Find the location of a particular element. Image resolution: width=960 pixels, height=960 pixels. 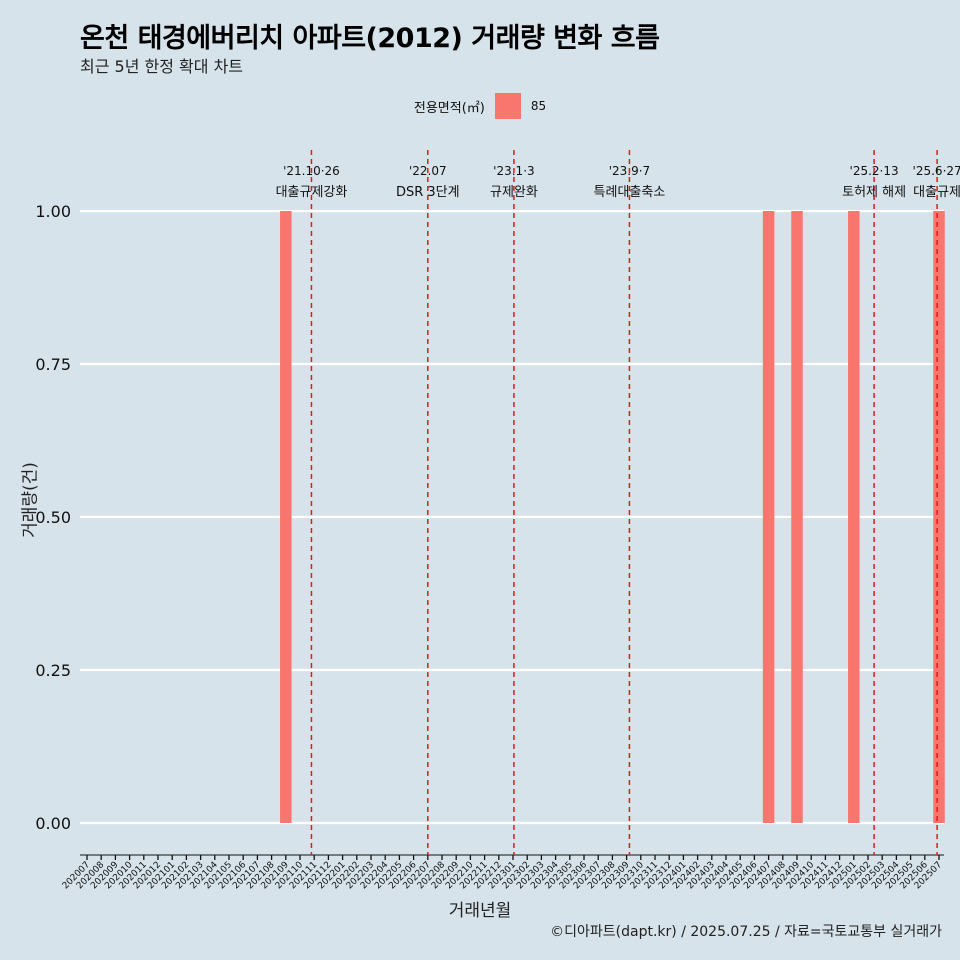

event-date-label: '25.2·13 is located at coordinates (874, 171).